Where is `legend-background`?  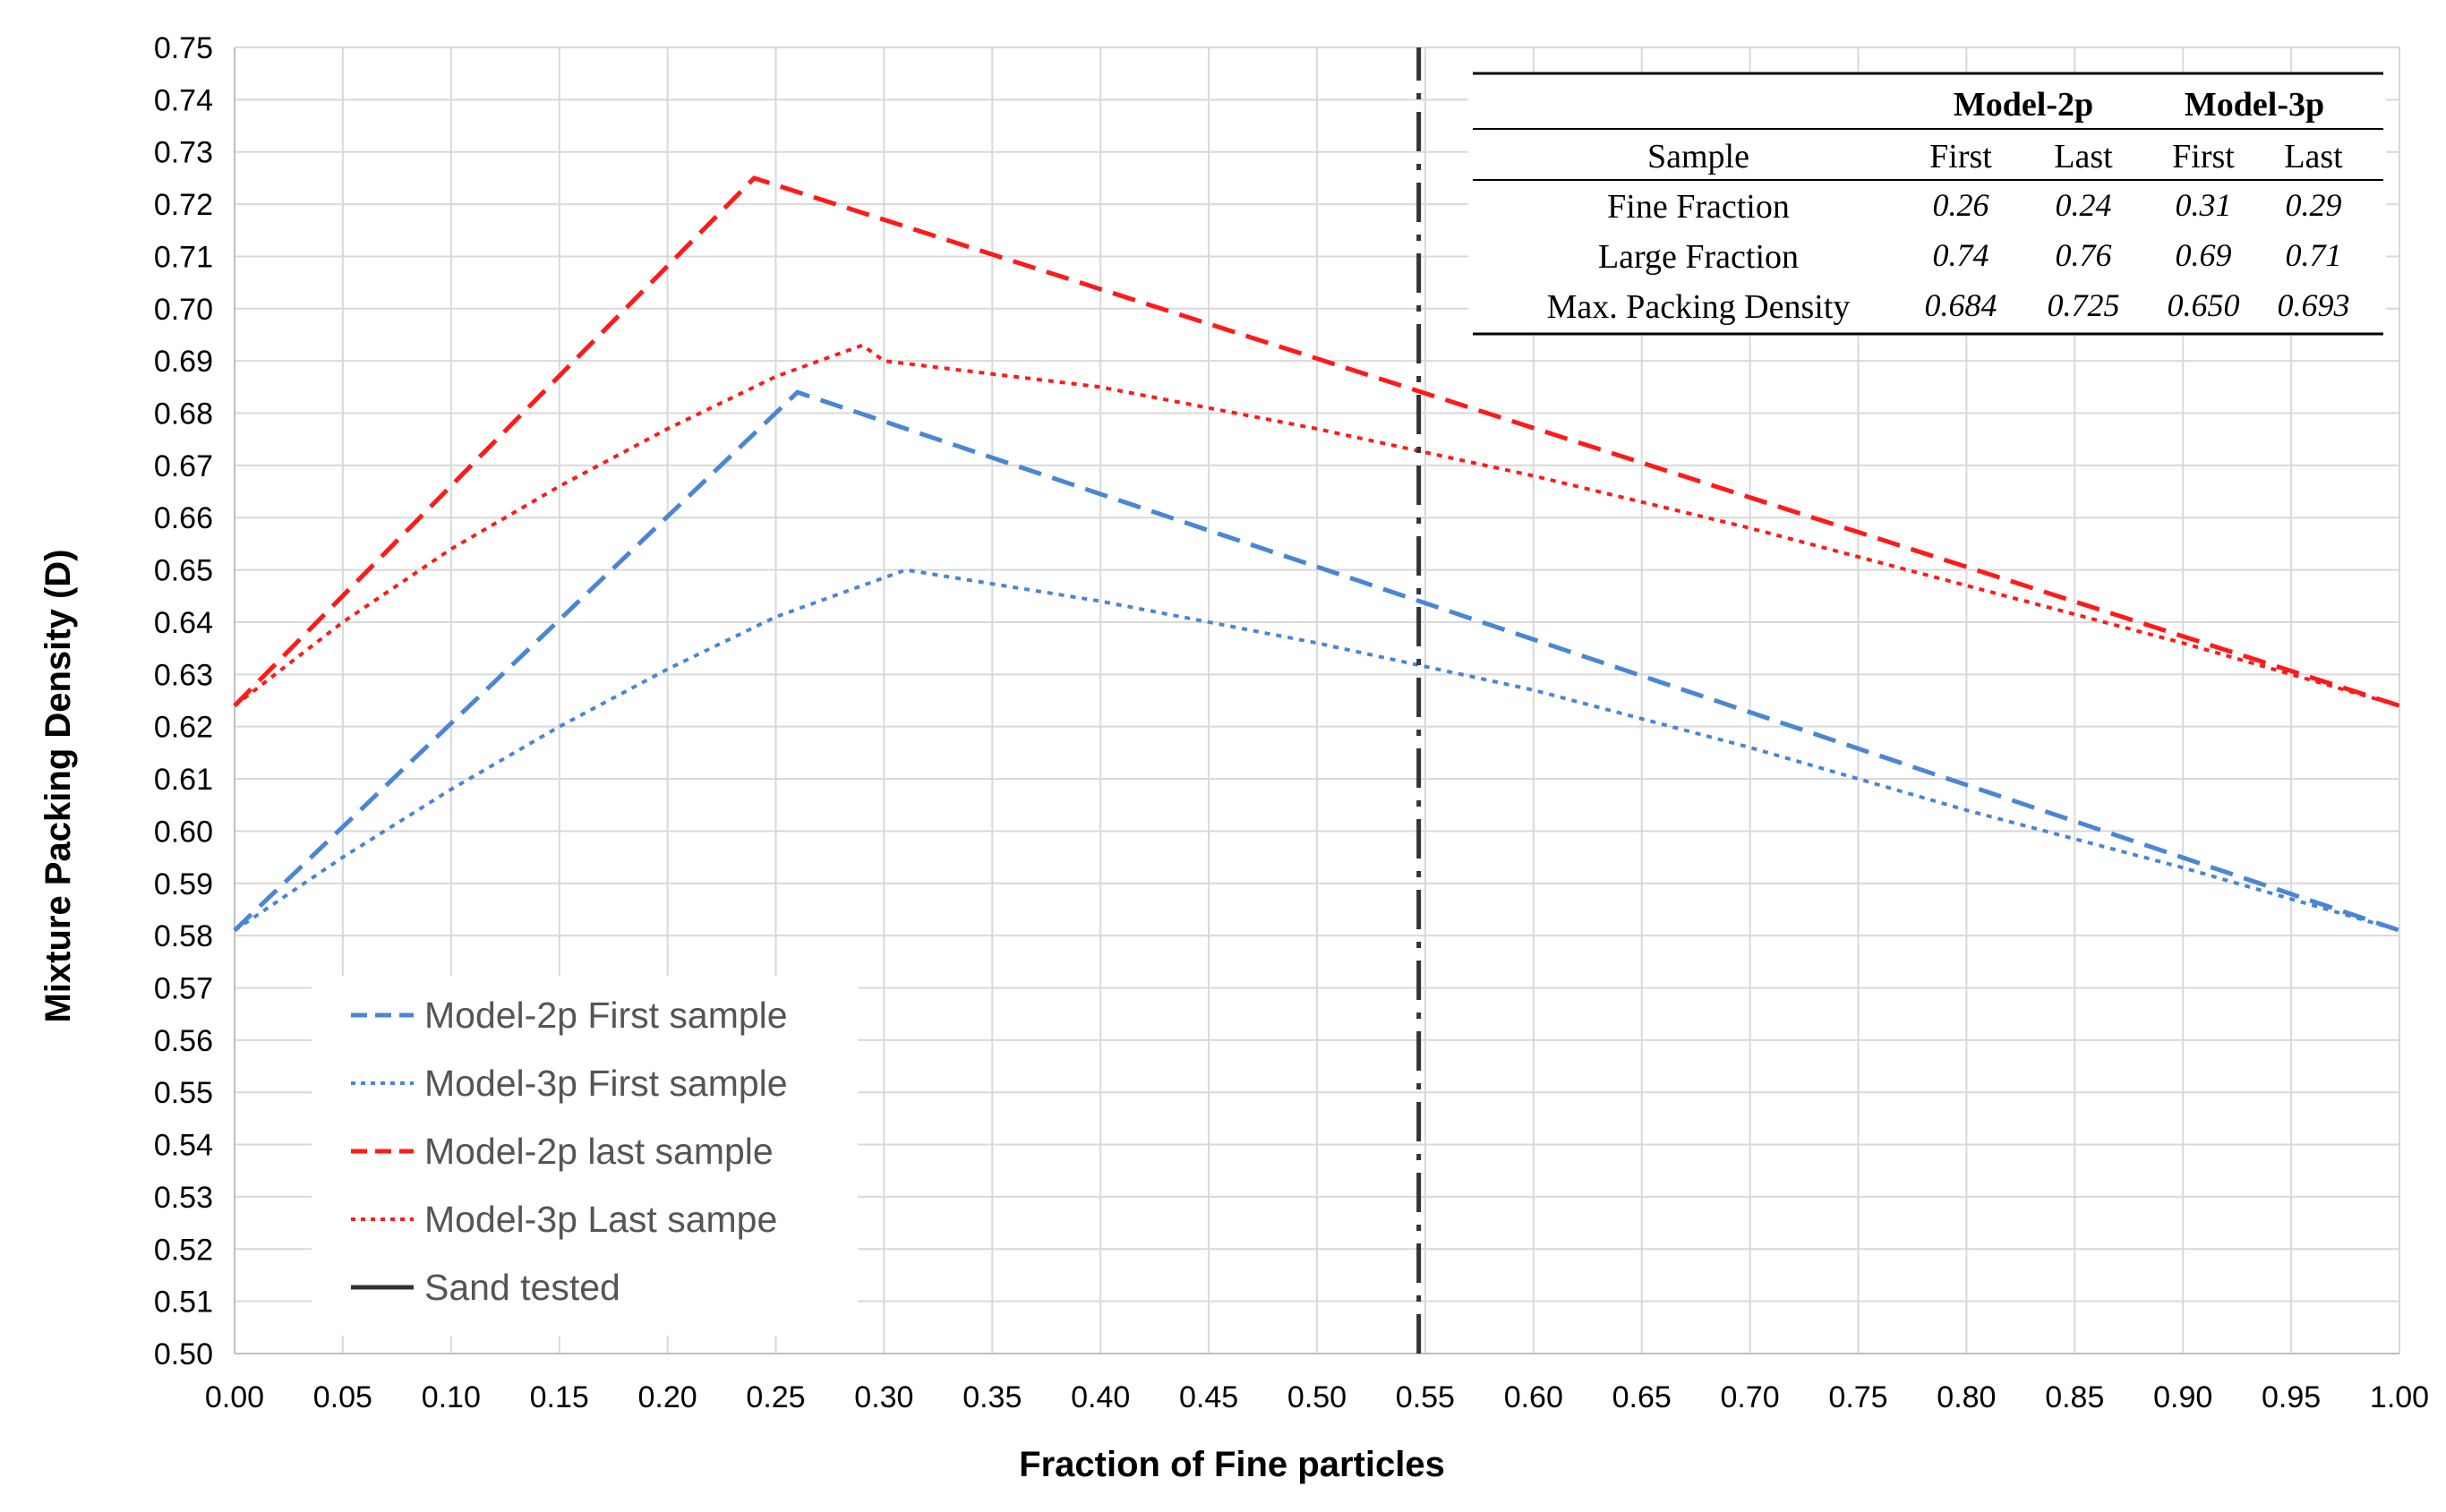
legend-background is located at coordinates (585, 1156).